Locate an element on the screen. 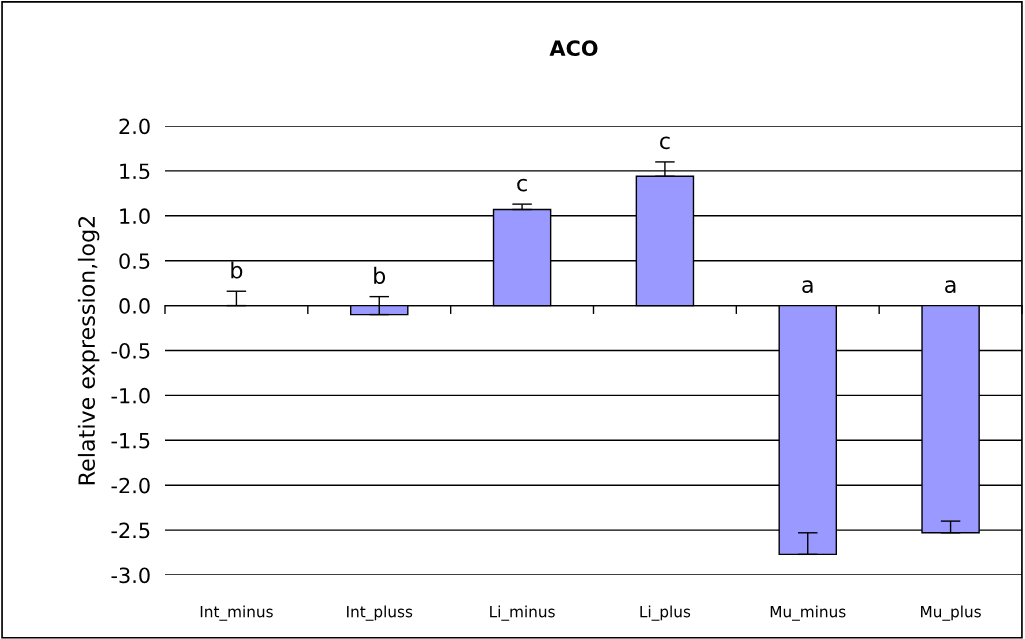 The image size is (1025, 639). y-tick-label: -1.0 is located at coordinates (130, 395).